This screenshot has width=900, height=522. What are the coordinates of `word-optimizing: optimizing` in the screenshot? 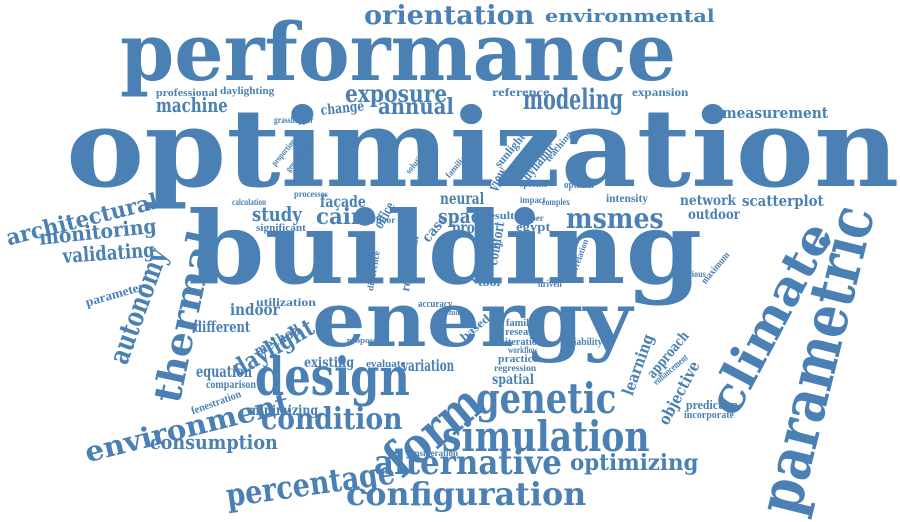 It's located at (634, 463).